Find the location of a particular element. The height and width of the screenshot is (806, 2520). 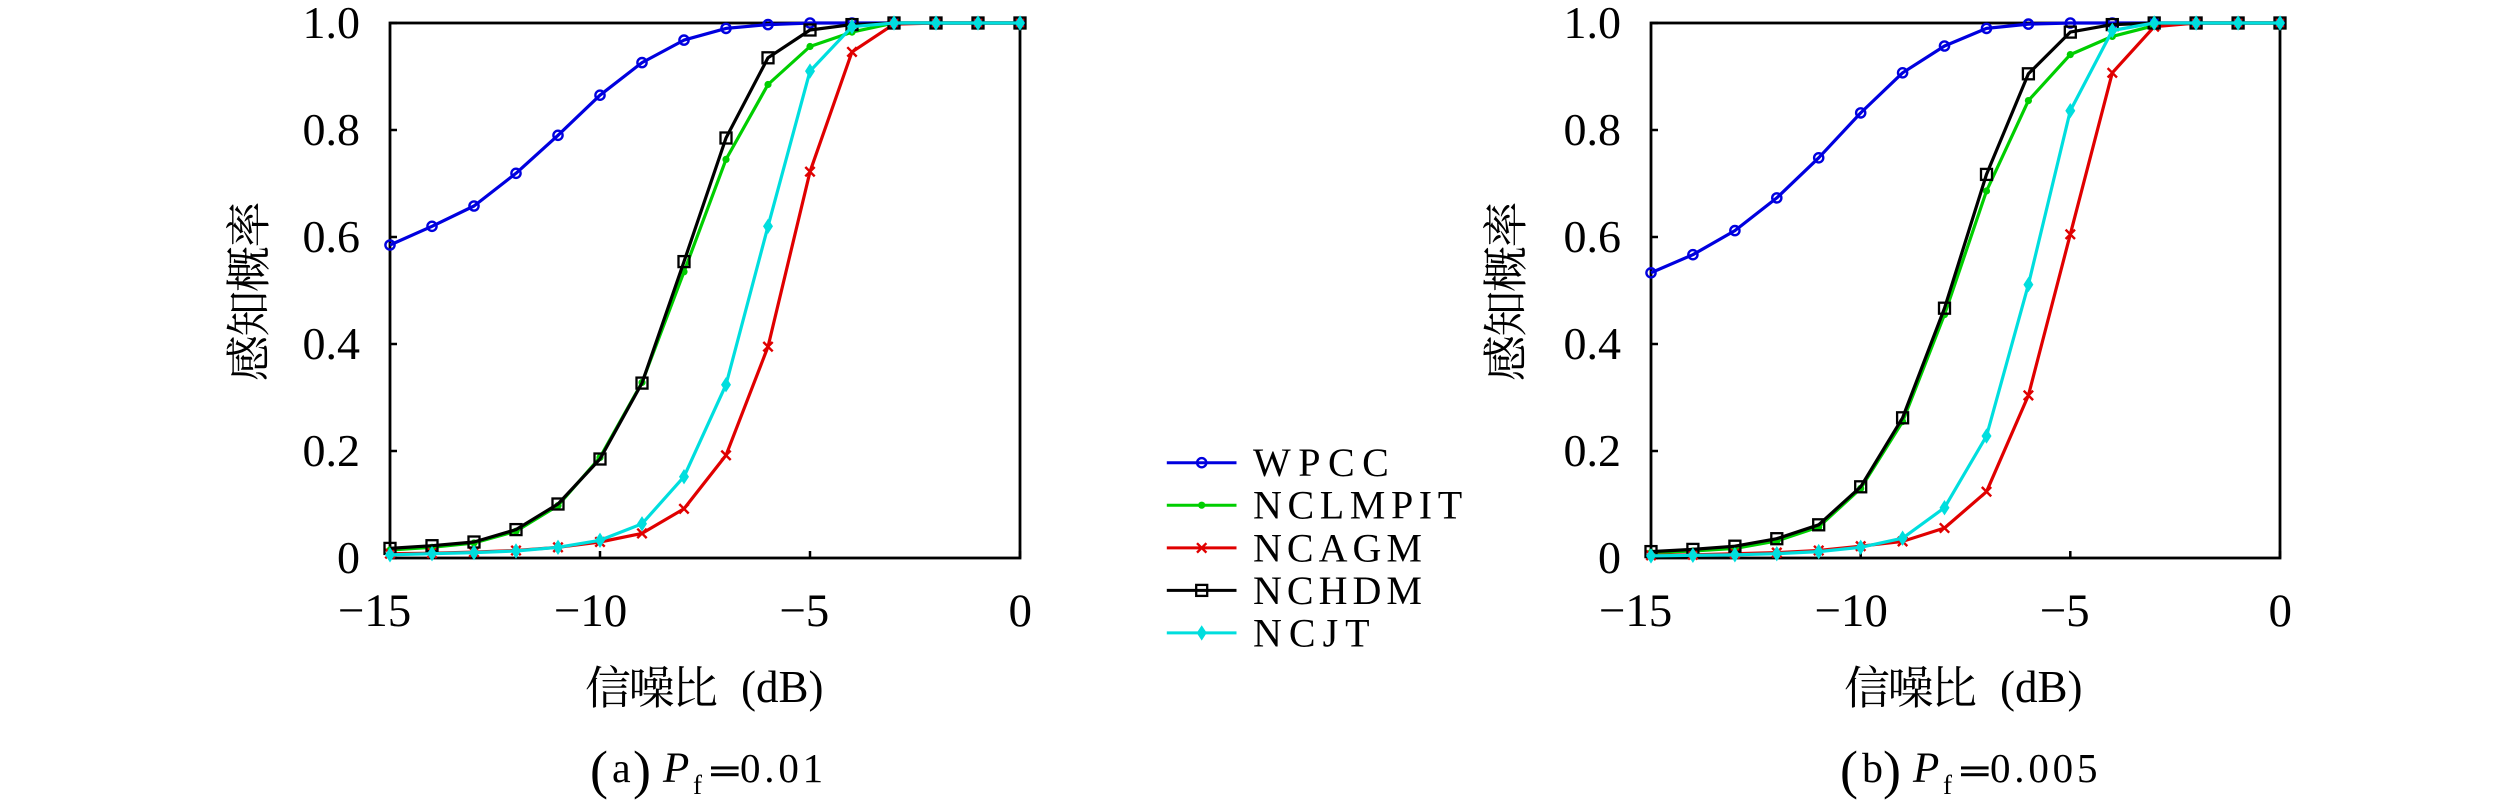

svg-text: NCAGM is located at coordinates (1340, 547).